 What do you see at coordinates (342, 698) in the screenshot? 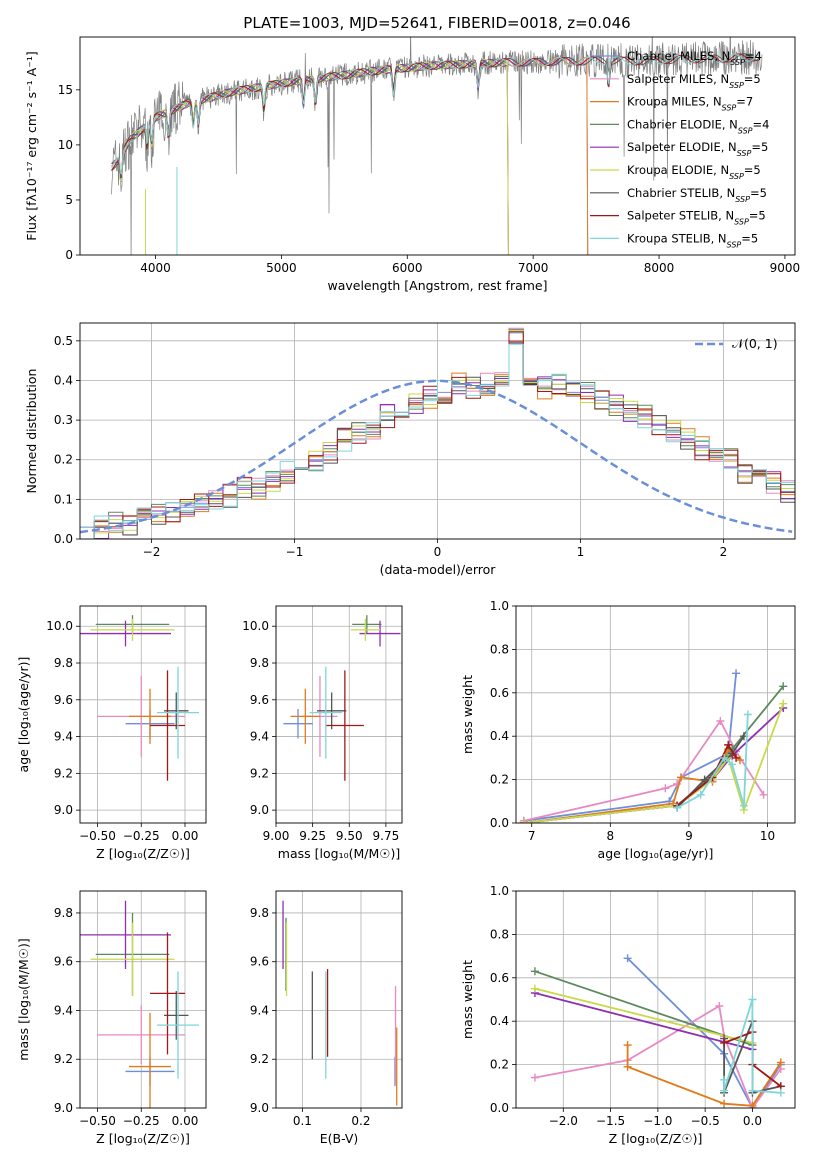
I see `age-vs-mass-plot-area` at bounding box center [342, 698].